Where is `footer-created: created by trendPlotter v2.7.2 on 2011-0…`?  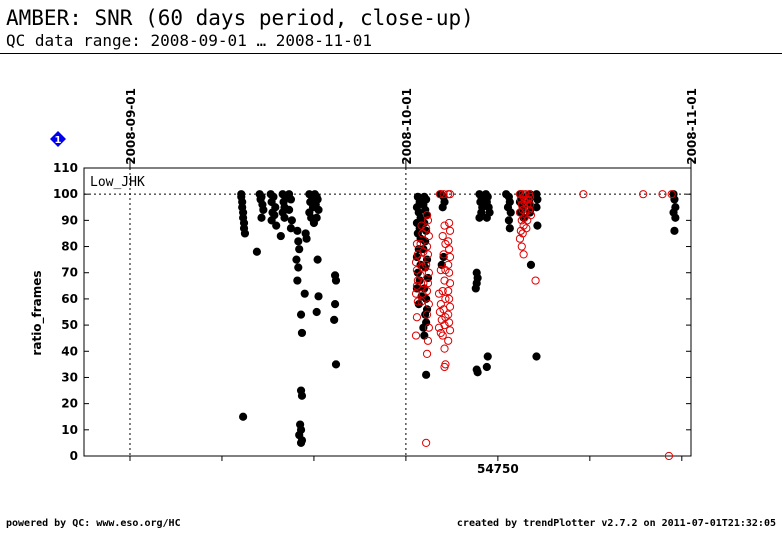 footer-created: created by trendPlotter v2.7.2 on 2011-0… is located at coordinates (616, 523).